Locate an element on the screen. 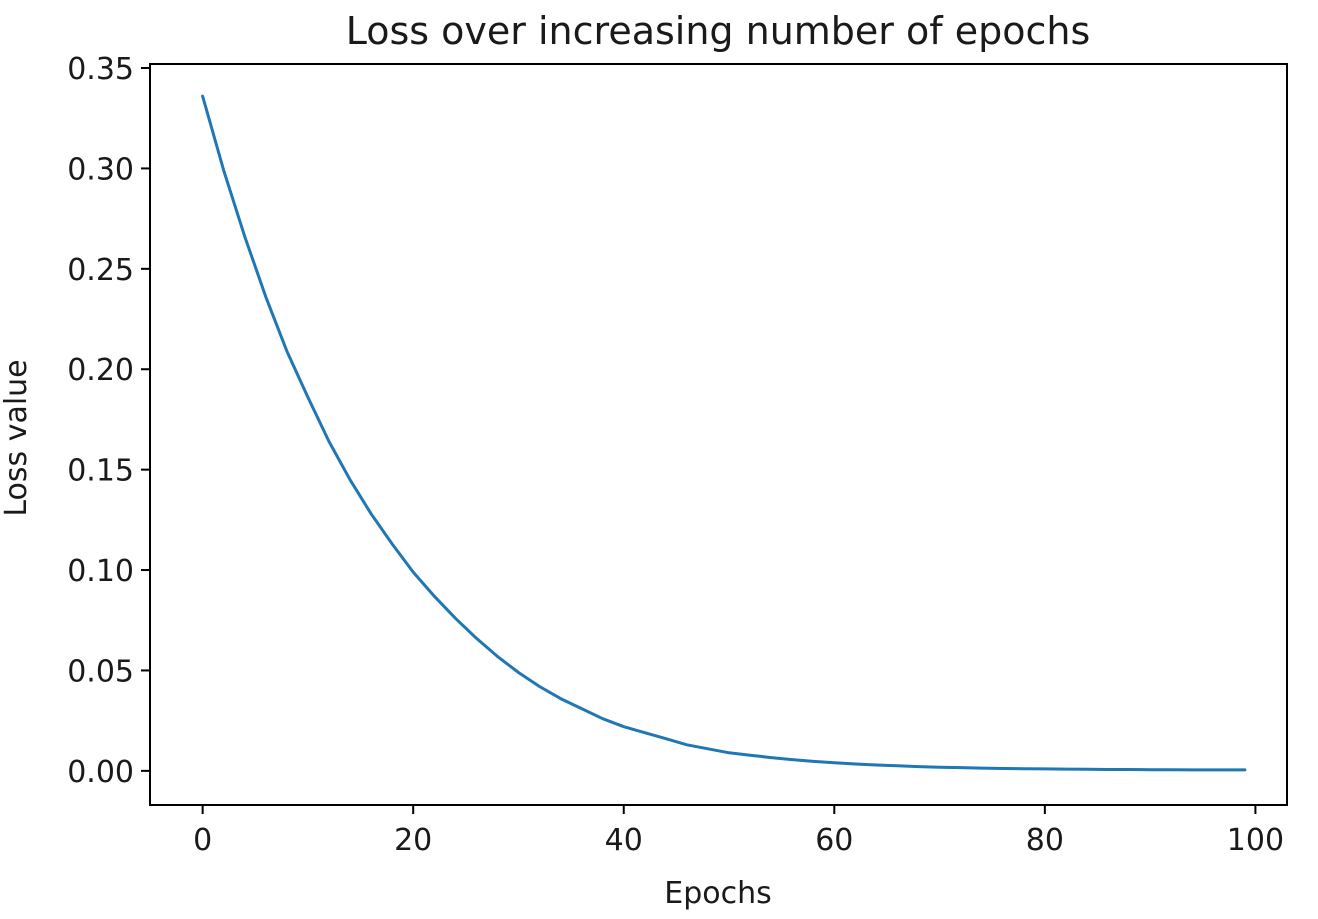 The height and width of the screenshot is (919, 1318). x-tick-label: 60 is located at coordinates (834, 840).